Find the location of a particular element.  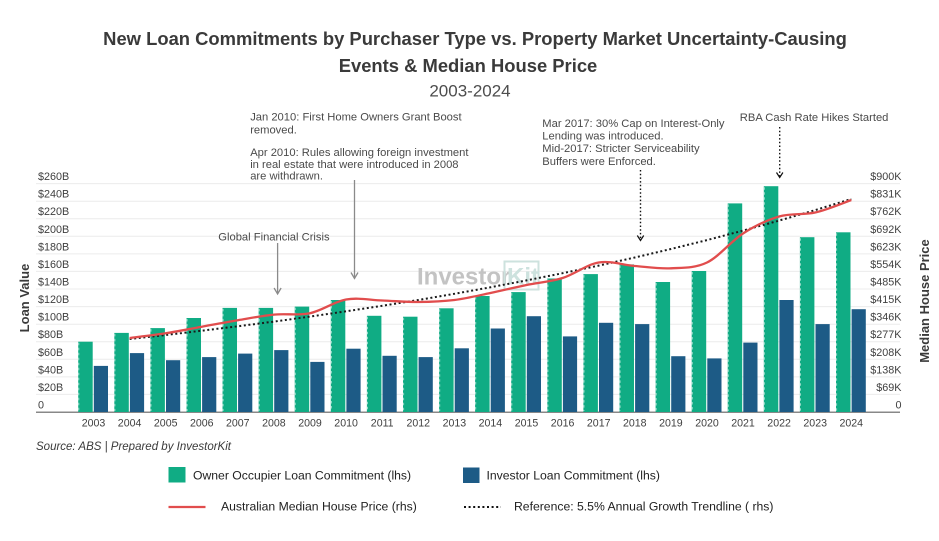

svg-text: 2013 is located at coordinates (455, 424).